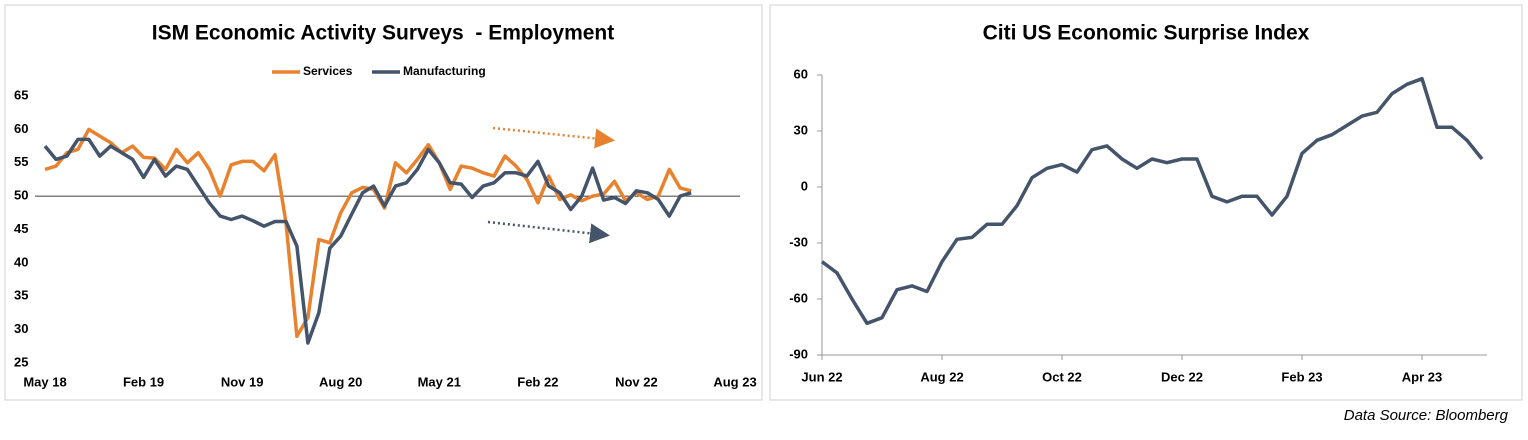 The image size is (1528, 440). Describe the element at coordinates (636, 381) in the screenshot. I see `x-tick-label: Nov 22` at that location.